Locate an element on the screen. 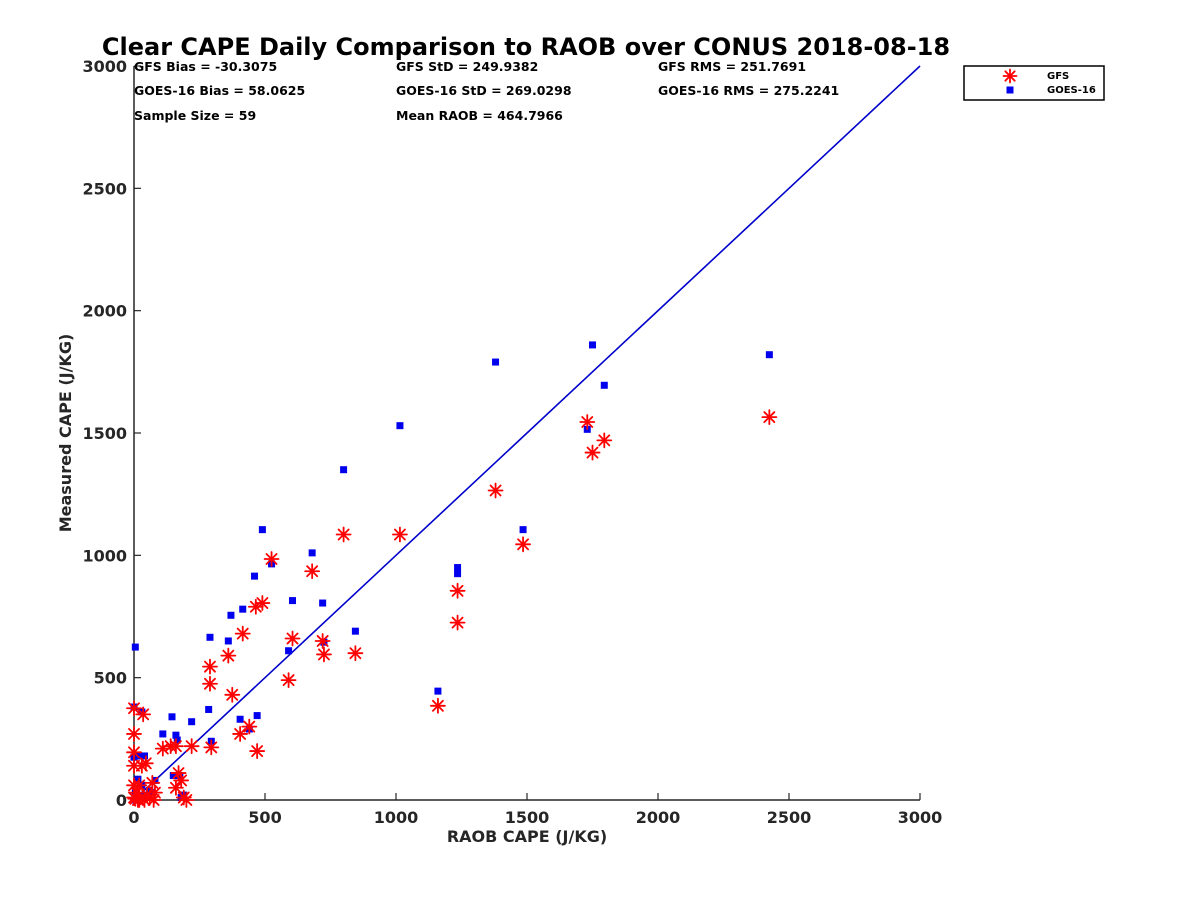  legend-glyph-gfs is located at coordinates (1010, 76).